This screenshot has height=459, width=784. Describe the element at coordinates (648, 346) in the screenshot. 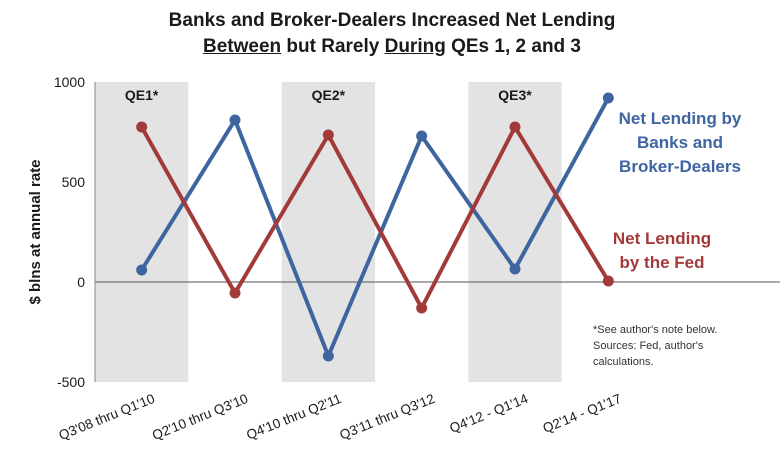

I see `note-line-2: Sources: Fed, author's` at that location.